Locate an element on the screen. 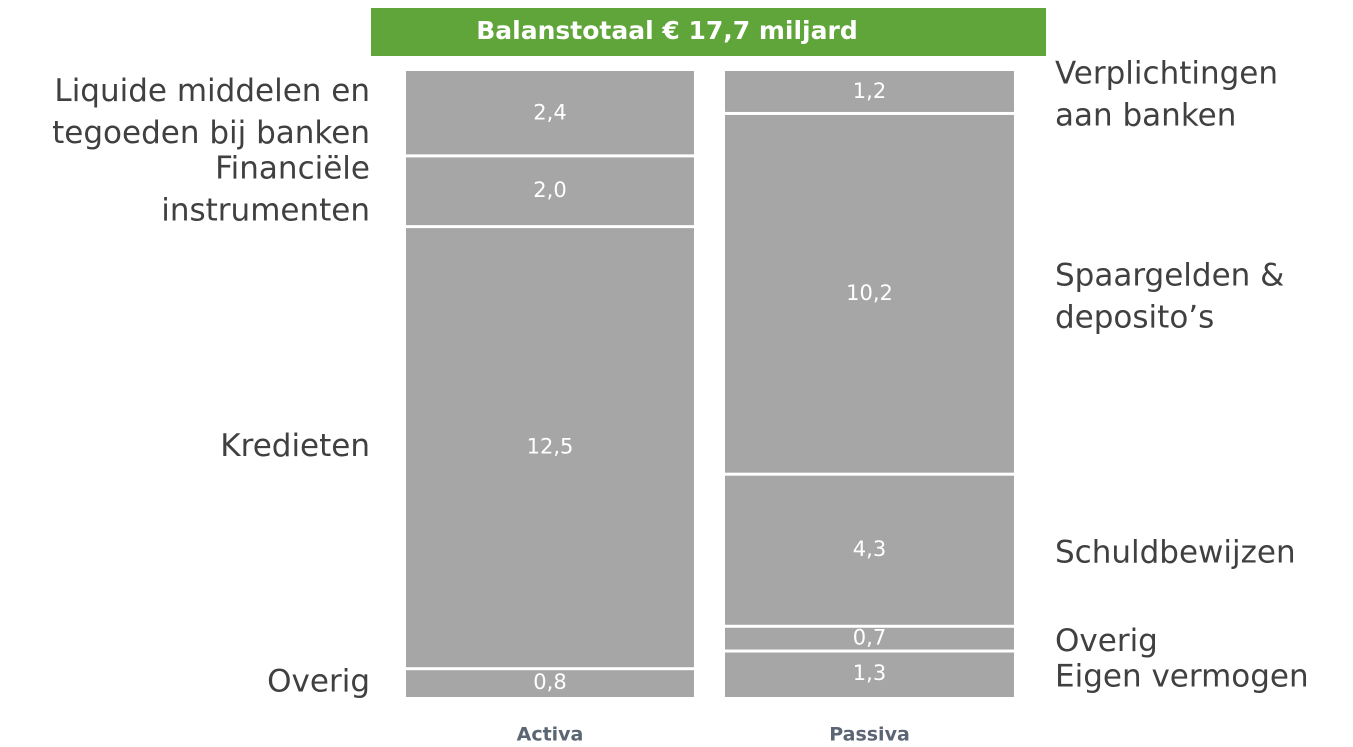  value-label: 12,5 is located at coordinates (550, 447).